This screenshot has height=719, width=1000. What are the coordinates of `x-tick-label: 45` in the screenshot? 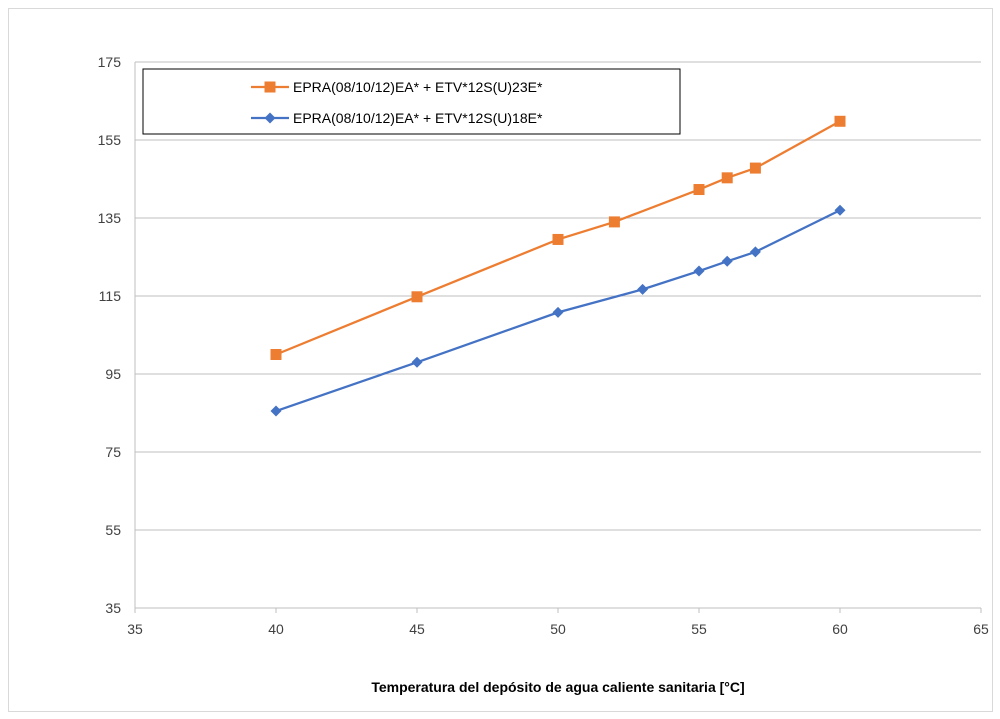 It's located at (417, 629).